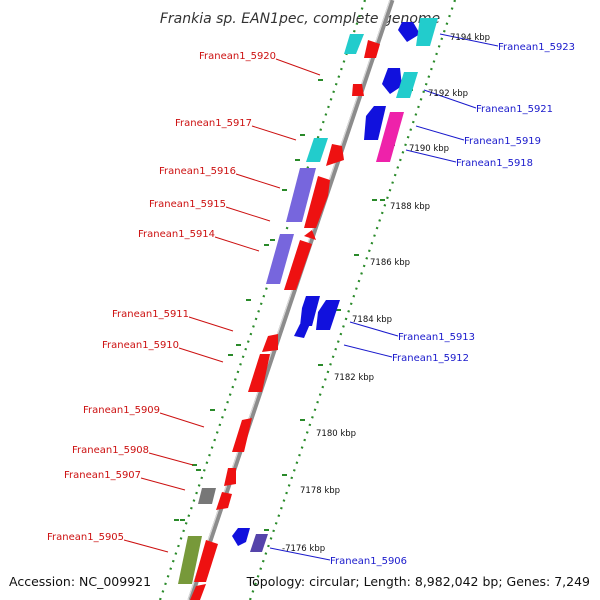 The width and height of the screenshot is (600, 600). Describe the element at coordinates (328, 315) in the screenshot. I see `gene-5912-arrow` at that location.